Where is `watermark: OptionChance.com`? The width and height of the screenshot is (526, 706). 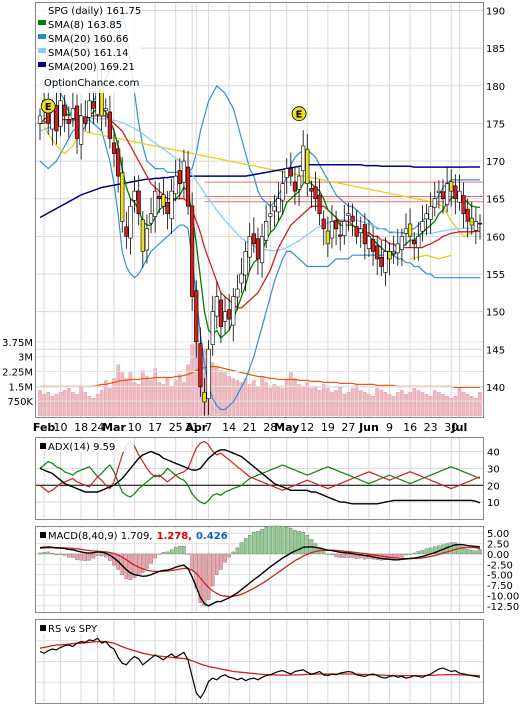
watermark: OptionChance.com is located at coordinates (91, 83).